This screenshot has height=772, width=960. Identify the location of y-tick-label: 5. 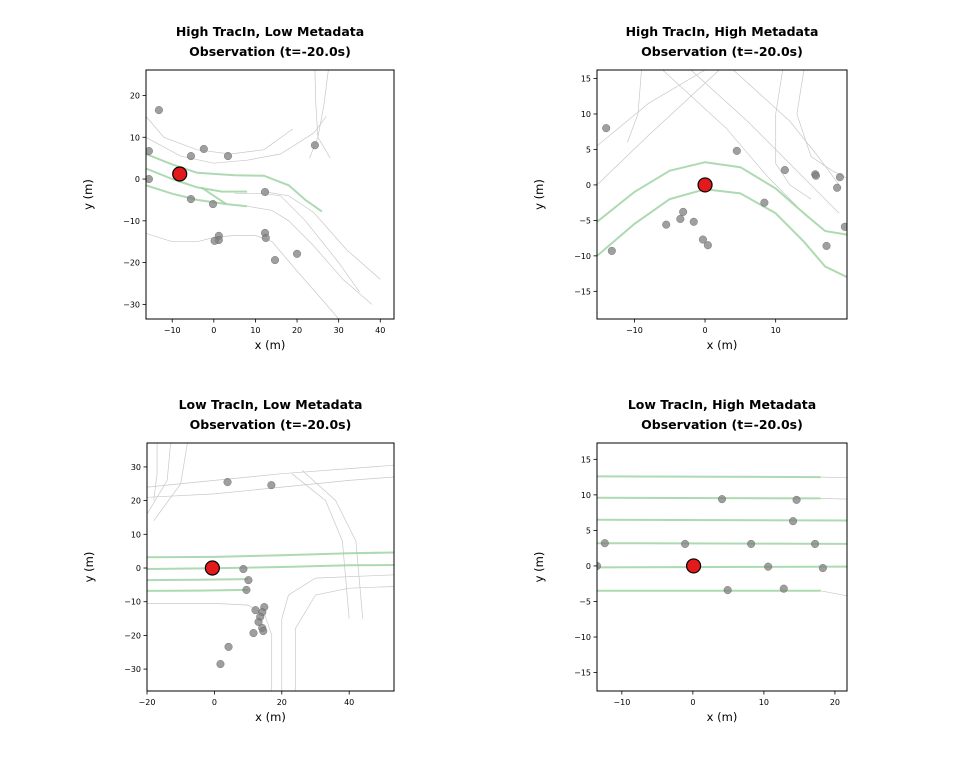
(588, 149).